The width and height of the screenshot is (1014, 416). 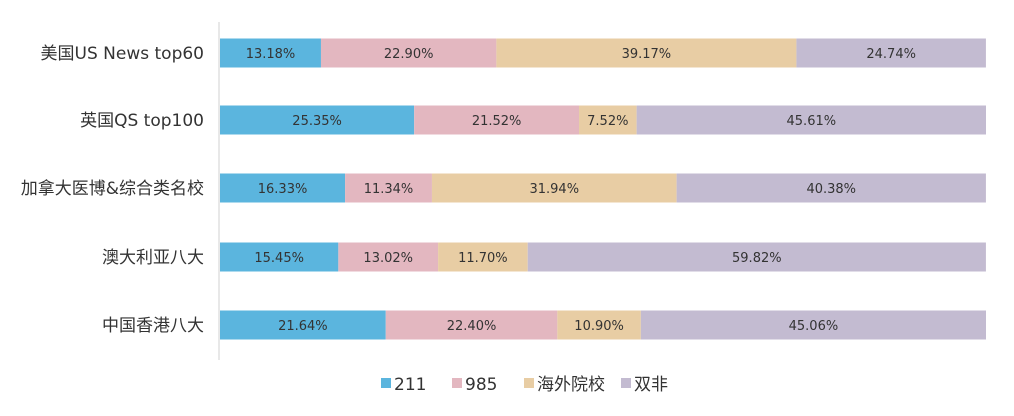 What do you see at coordinates (153, 326) in the screenshot?
I see `category-label: 中国香港八大` at bounding box center [153, 326].